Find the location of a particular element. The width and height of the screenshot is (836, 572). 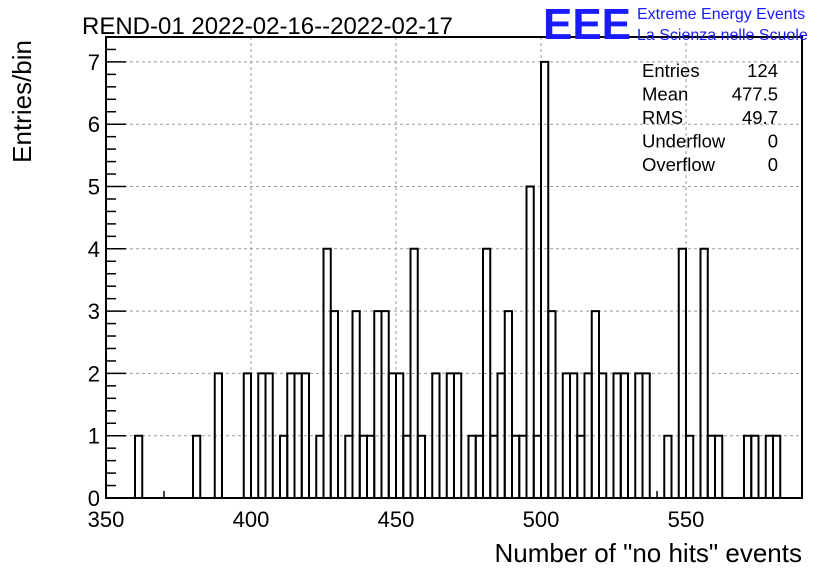

logo-mark: EEE is located at coordinates (587, 24).